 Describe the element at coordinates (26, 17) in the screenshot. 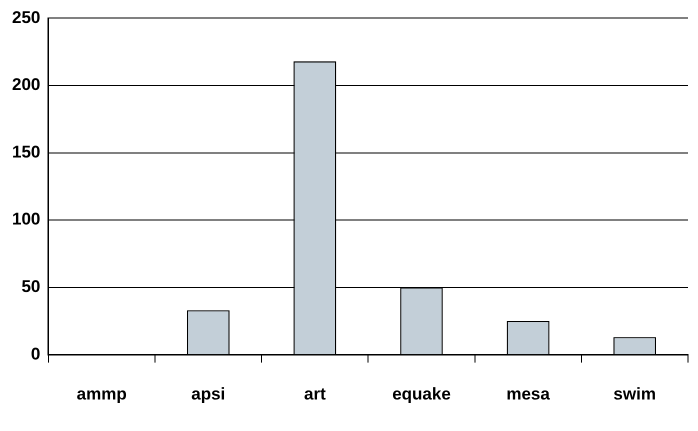

I see `y-tick-label: 250` at that location.